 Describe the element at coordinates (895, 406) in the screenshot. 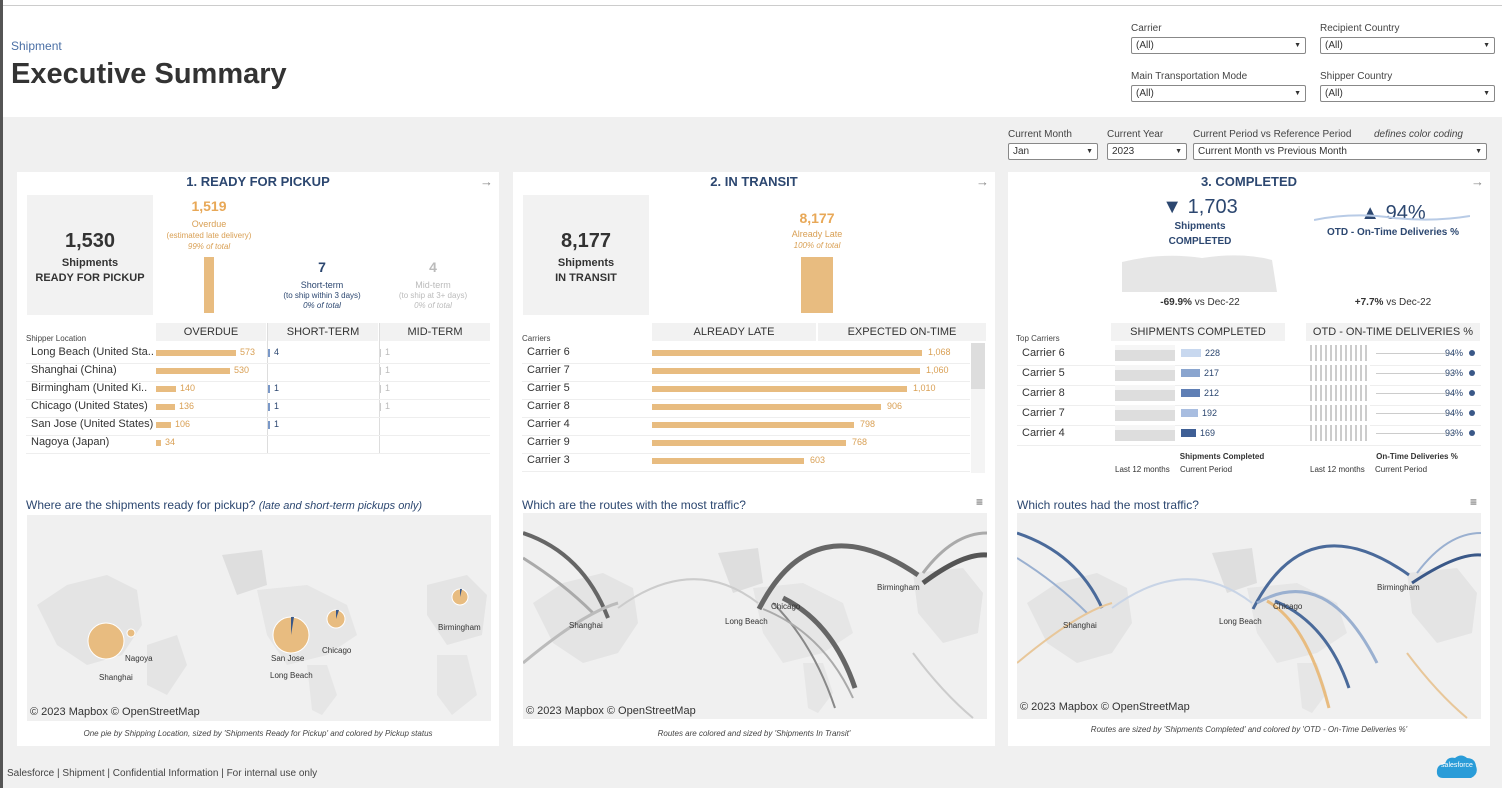

I see `already-late-value: 906` at that location.